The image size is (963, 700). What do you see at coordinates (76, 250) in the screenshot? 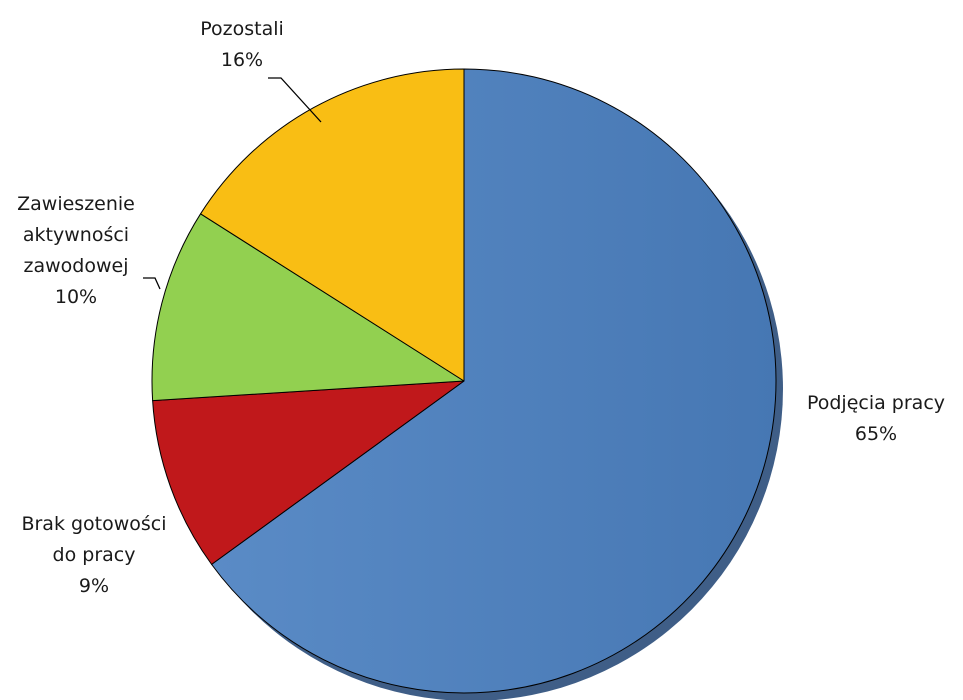
I see `data-label-3: Zawieszenie aktywności zawodowej 10%` at bounding box center [76, 250].